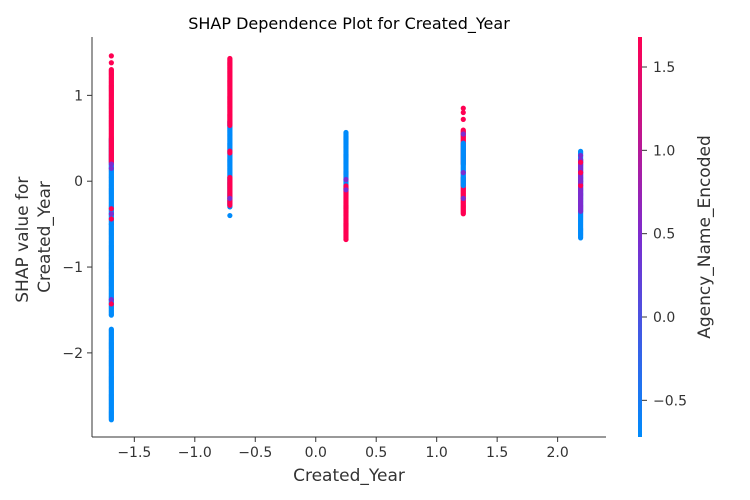  Describe the element at coordinates (664, 318) in the screenshot. I see `colorbar-tick-label: 0.0` at that location.